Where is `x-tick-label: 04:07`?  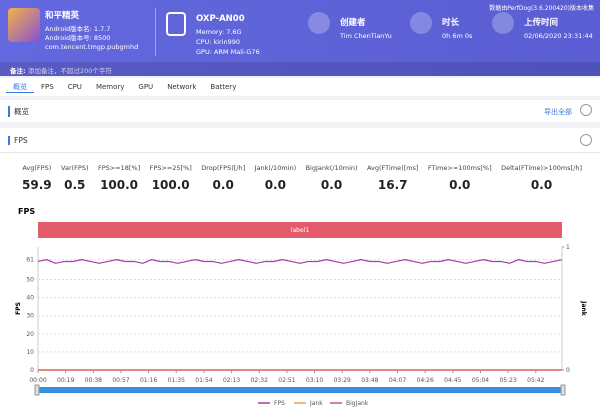
x-tick-label: 04:07 is located at coordinates (397, 380).